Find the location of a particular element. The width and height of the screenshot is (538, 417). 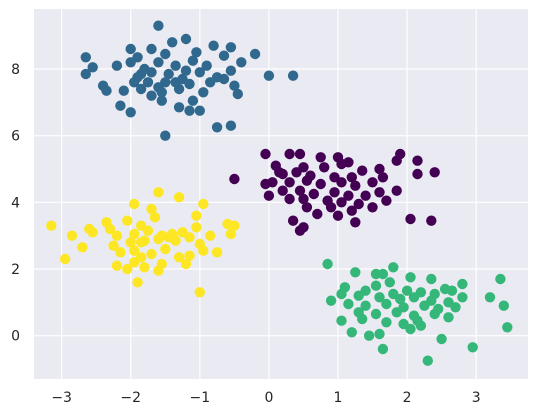

y-tick-label: 0 is located at coordinates (15, 337).